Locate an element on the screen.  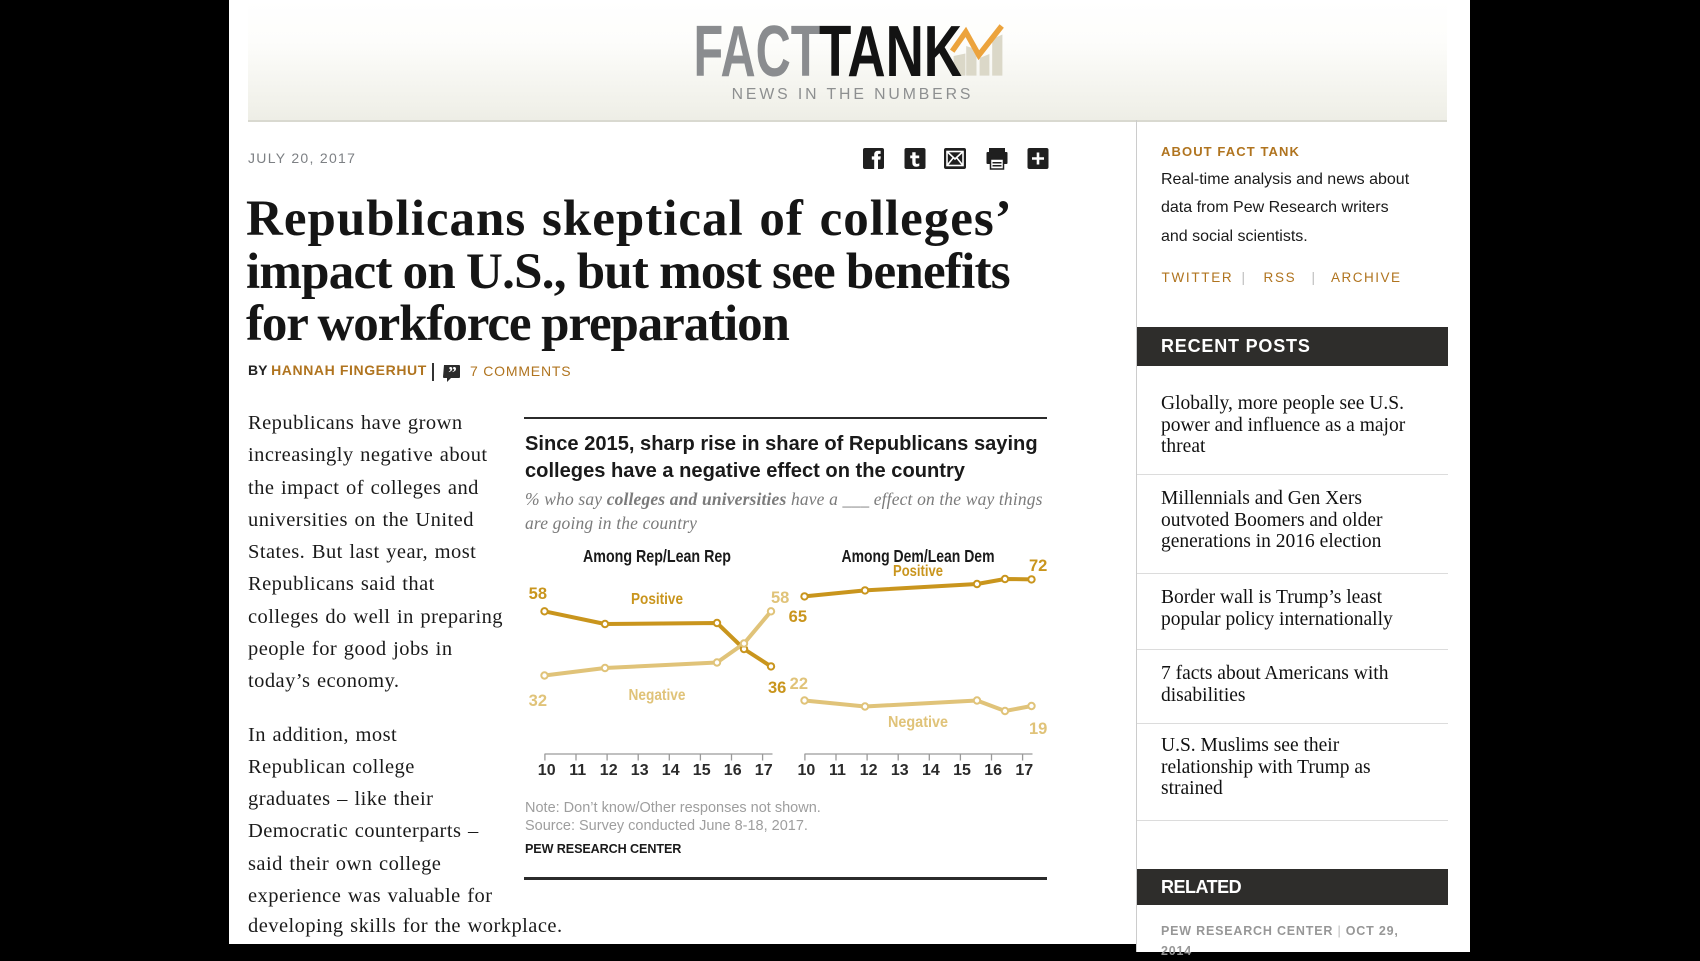
svg-text: 19 is located at coordinates (1038, 729).